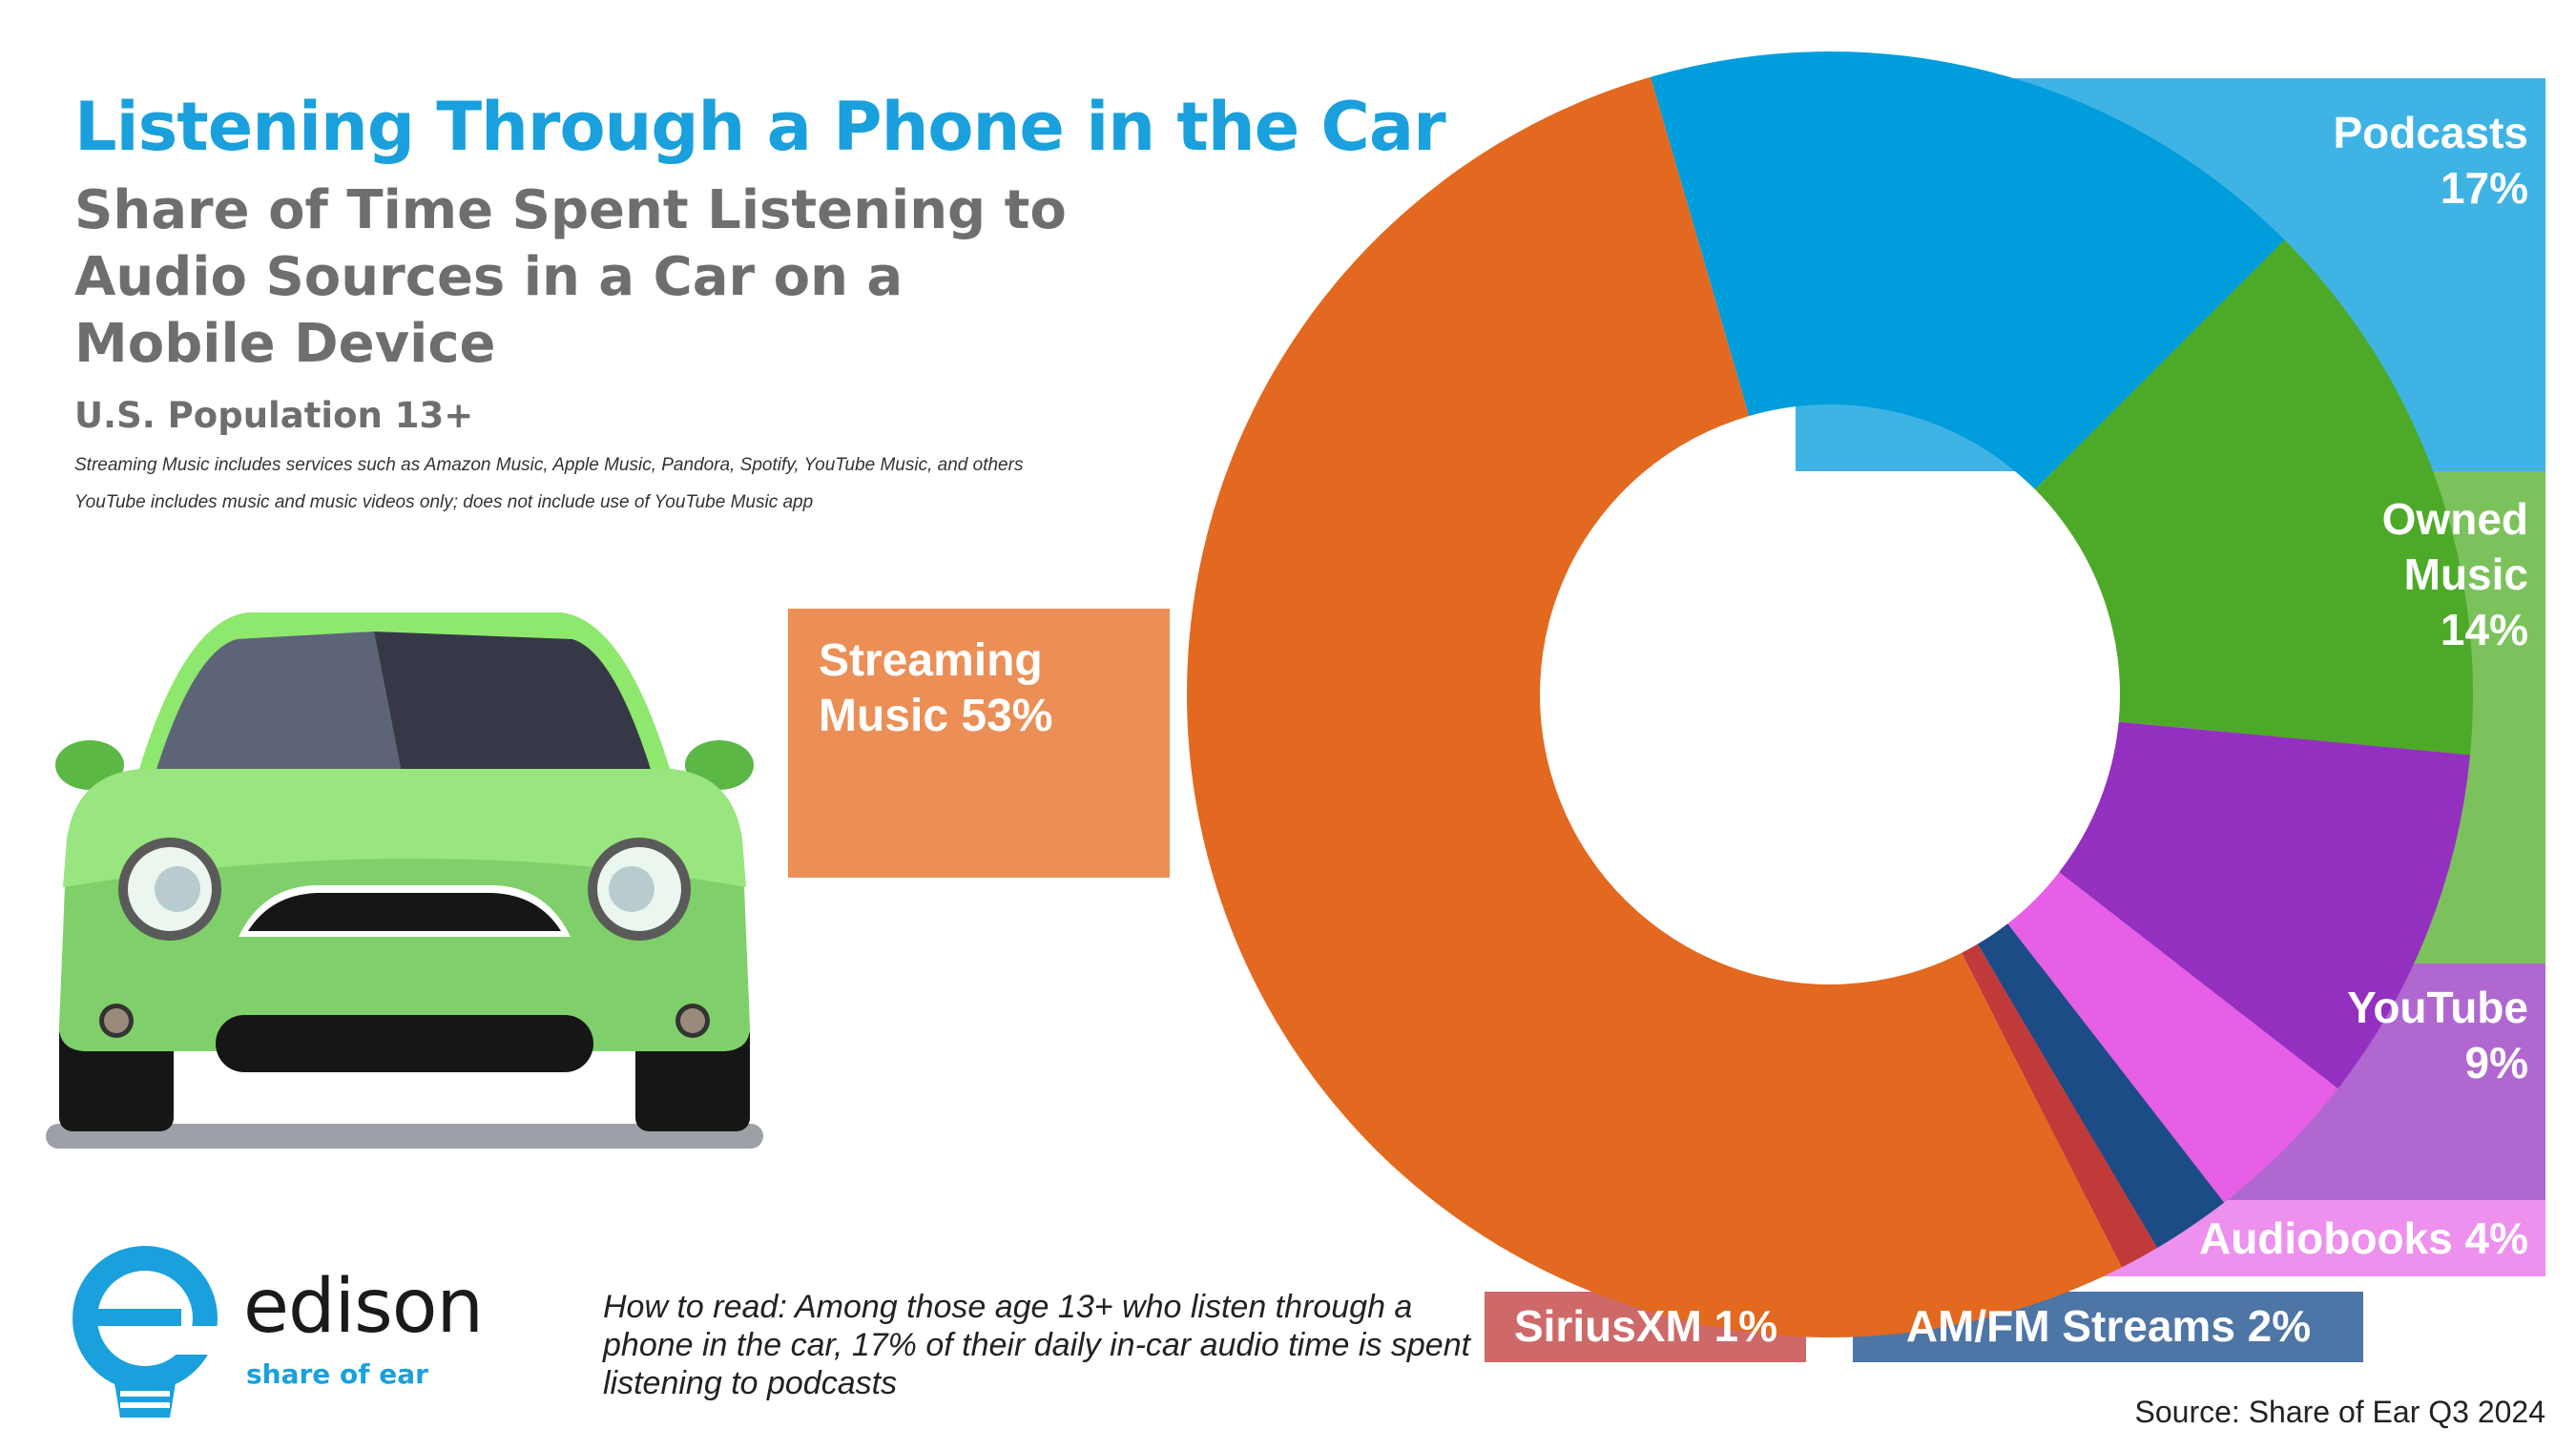  I want to click on green-car-icon, so click(404, 881).